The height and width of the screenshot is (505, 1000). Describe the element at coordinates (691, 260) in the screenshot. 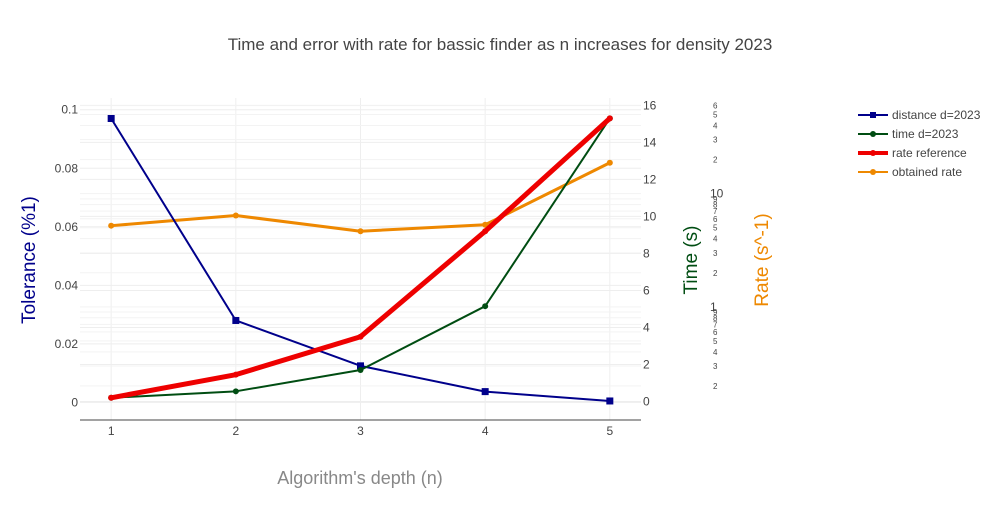

I see `y2-axis-label: Time (s)` at that location.